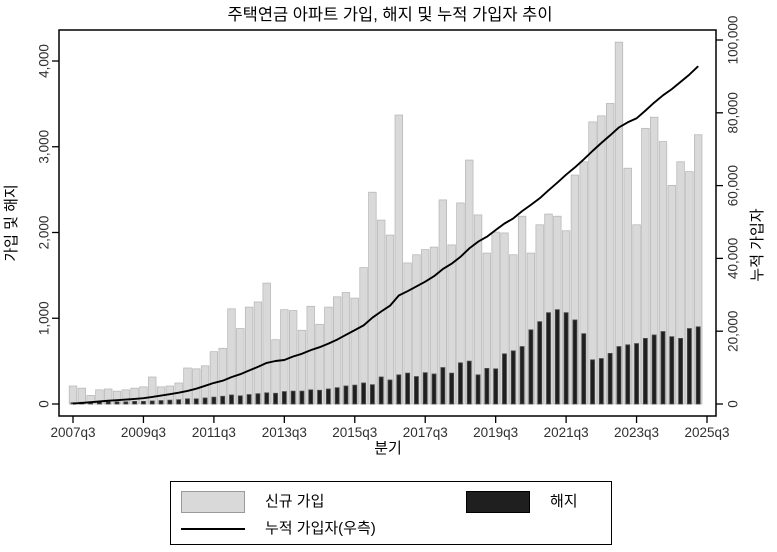 The height and width of the screenshot is (552, 777). I want to click on bar-cancel-2021q3, so click(566, 358).